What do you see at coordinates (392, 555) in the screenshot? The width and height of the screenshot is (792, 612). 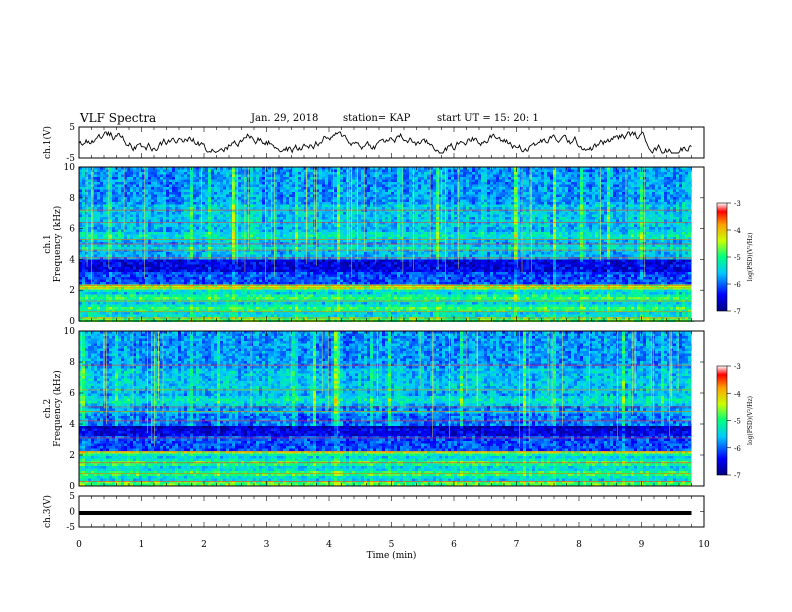 I see `x-axis-label: Time (min)` at bounding box center [392, 555].